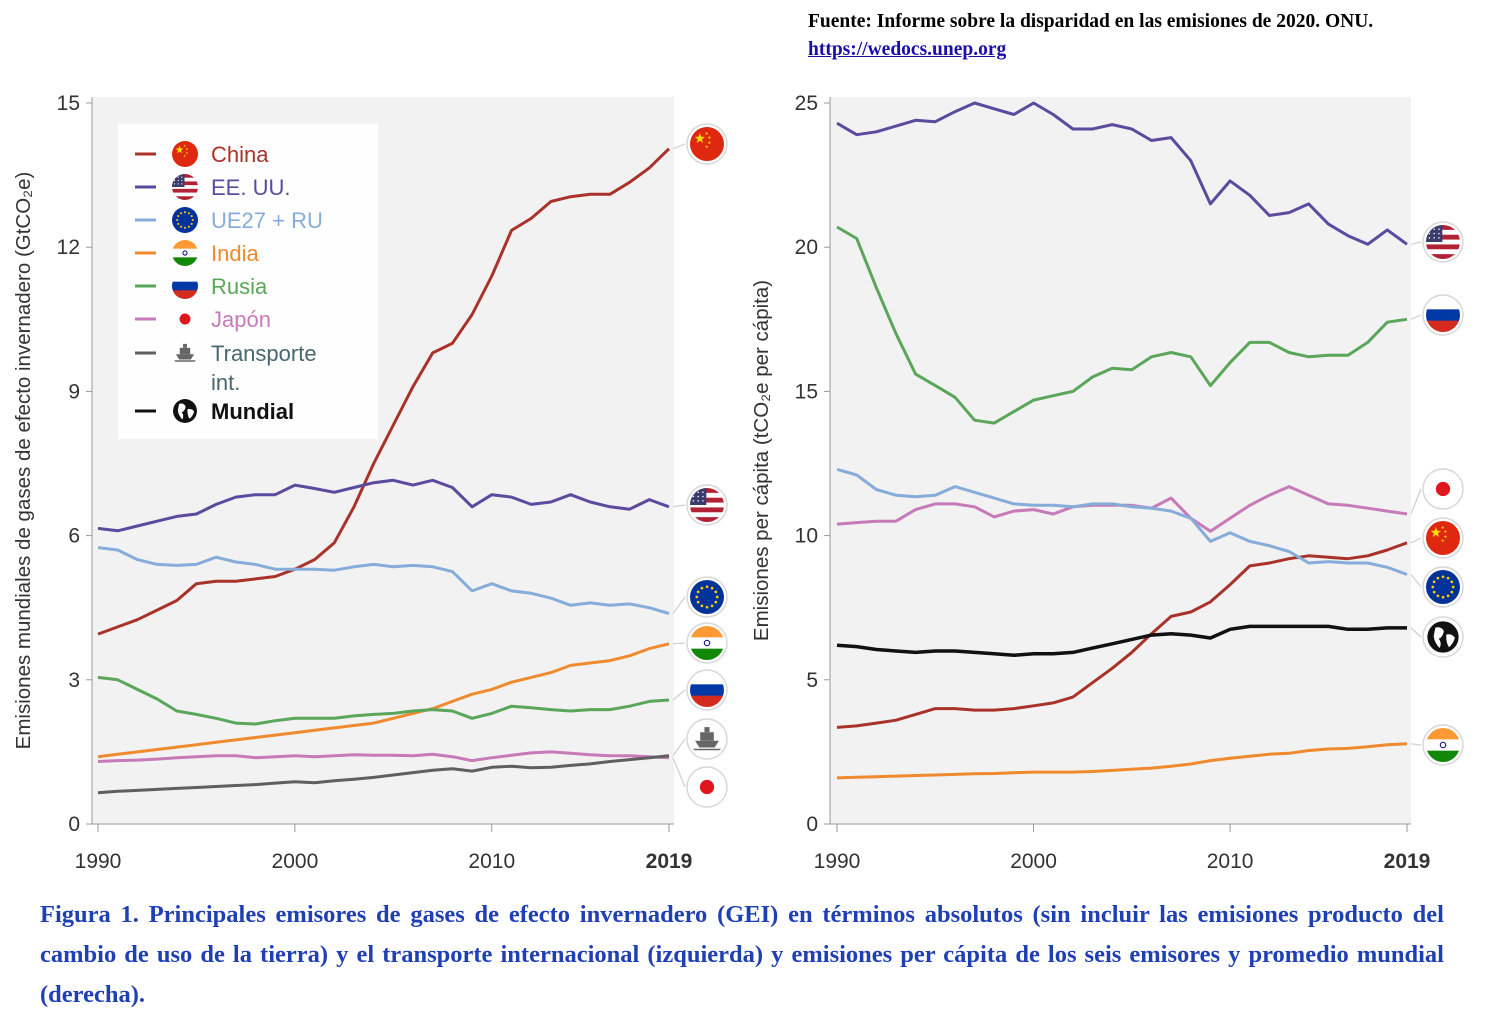 The width and height of the screenshot is (1494, 1034). I want to click on globe-land, so click(1450, 641).